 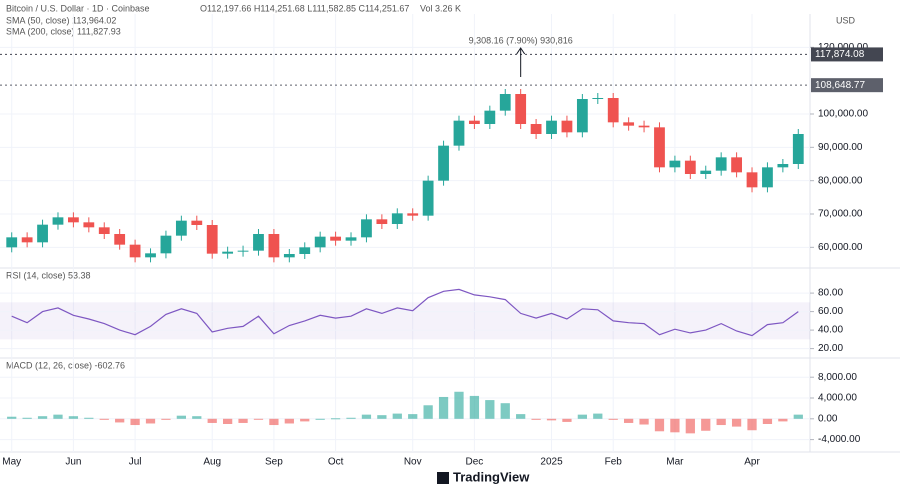 What do you see at coordinates (274, 462) in the screenshot?
I see `x-tick-label: Sep` at bounding box center [274, 462].